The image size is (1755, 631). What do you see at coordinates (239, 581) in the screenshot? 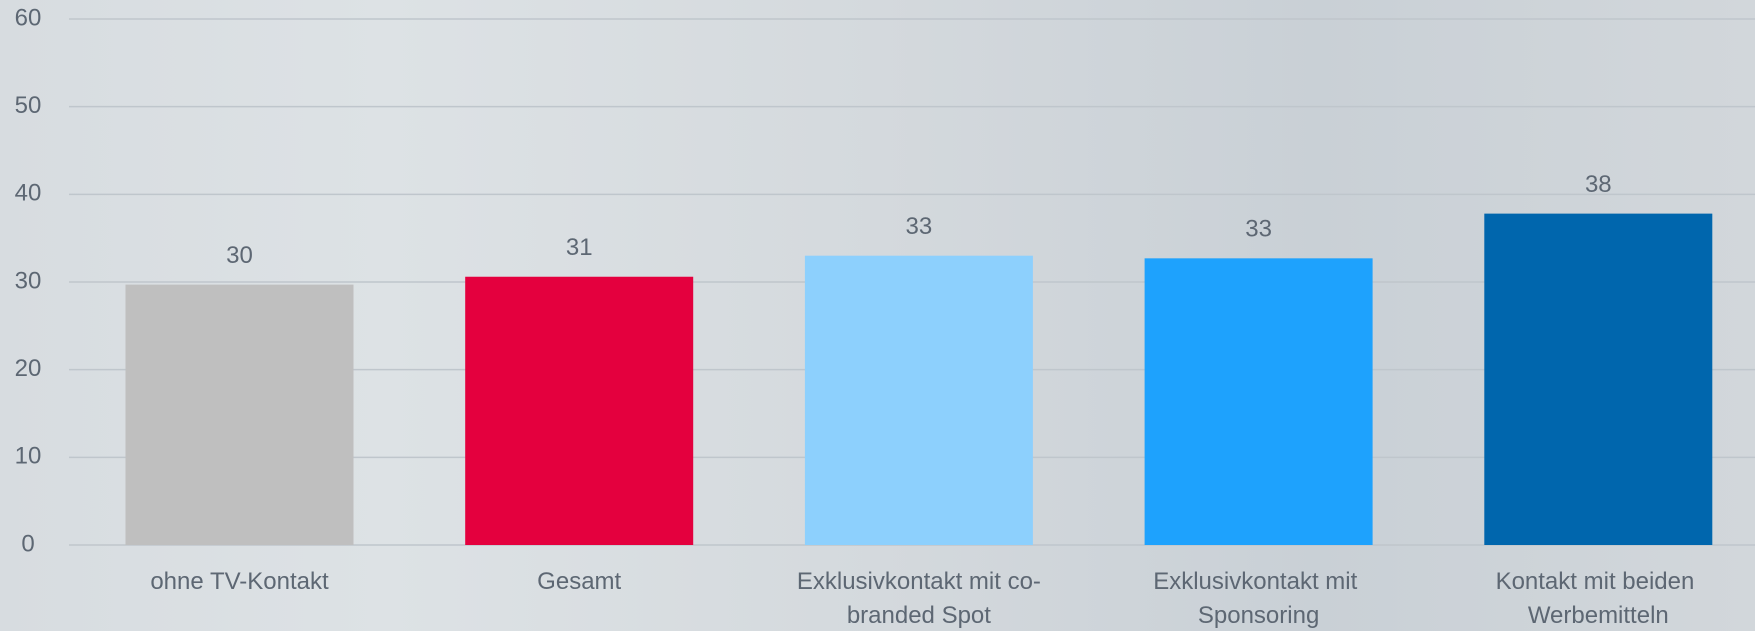
I see `x-tick-label: ohne TV-Kontakt` at bounding box center [239, 581].